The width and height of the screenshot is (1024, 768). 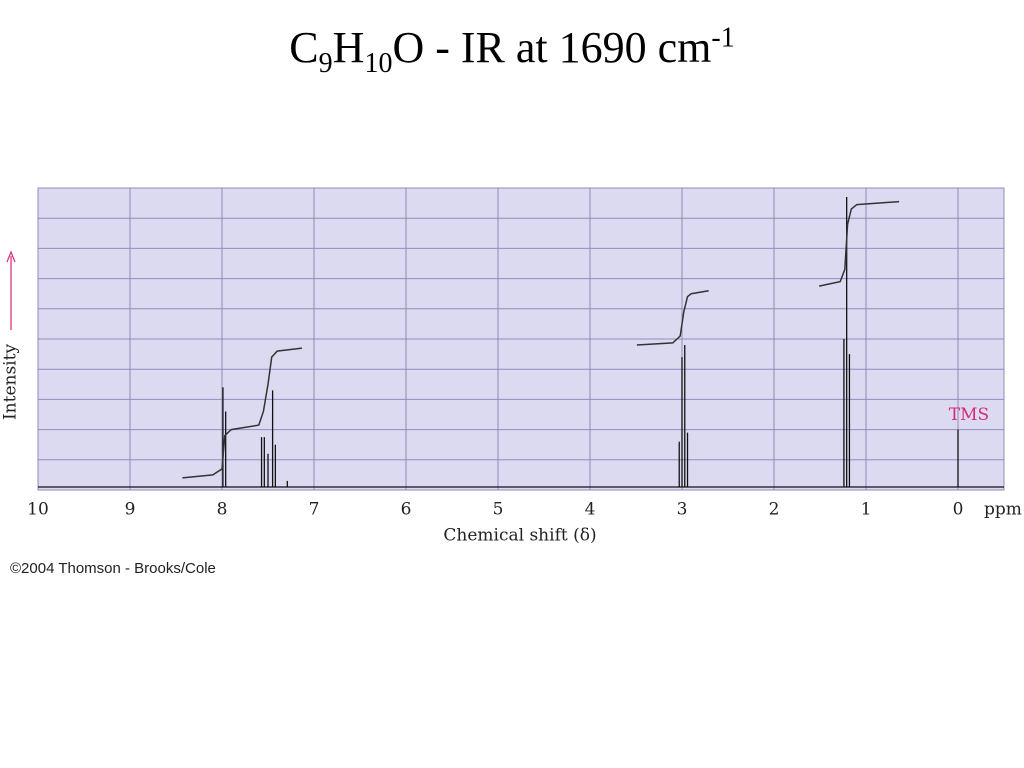 What do you see at coordinates (958, 510) in the screenshot?
I see `x-tick-label: 0` at bounding box center [958, 510].